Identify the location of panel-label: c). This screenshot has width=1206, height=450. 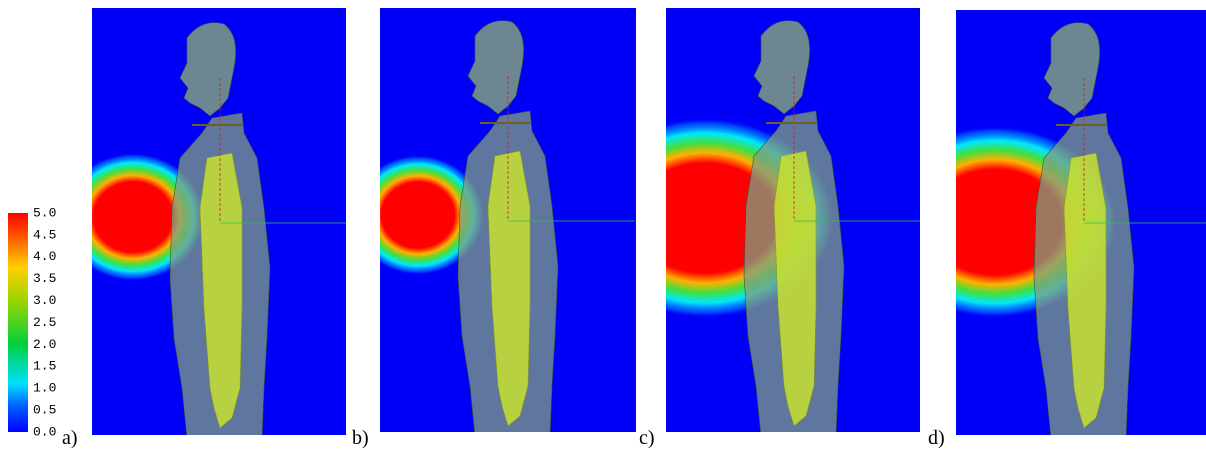
(647, 438).